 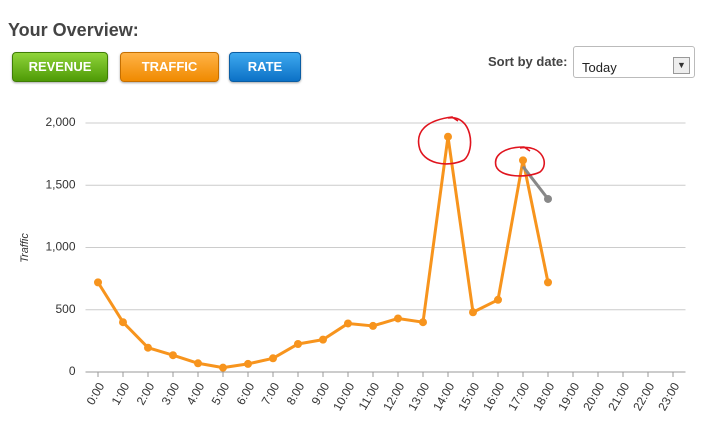 What do you see at coordinates (96, 394) in the screenshot?
I see `x-tick-label: 0:00` at bounding box center [96, 394].